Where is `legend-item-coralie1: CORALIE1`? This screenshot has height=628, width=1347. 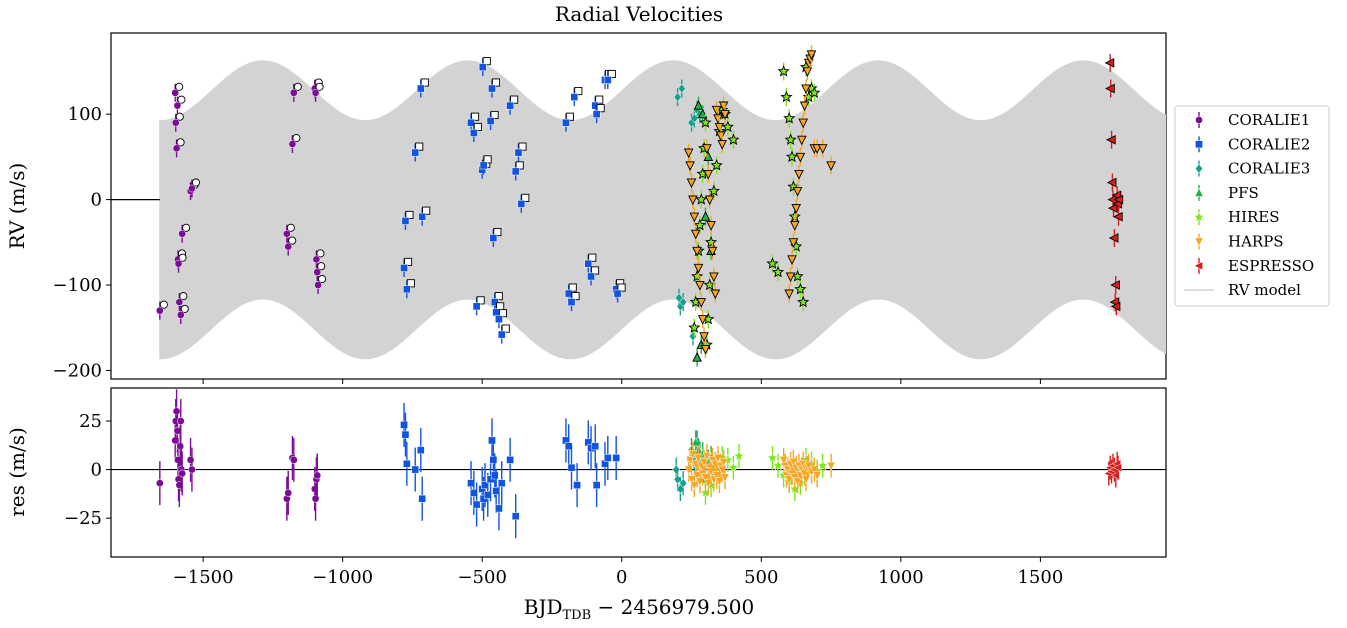
legend-item-coralie1: CORALIE1 is located at coordinates (1252, 120).